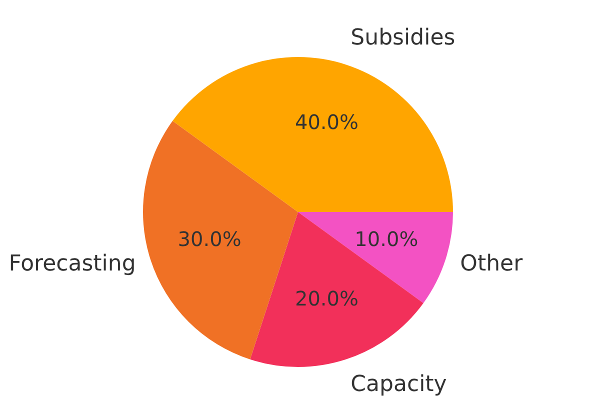 Image resolution: width=589 pixels, height=418 pixels. I want to click on data-label: 40.0%, so click(326, 122).